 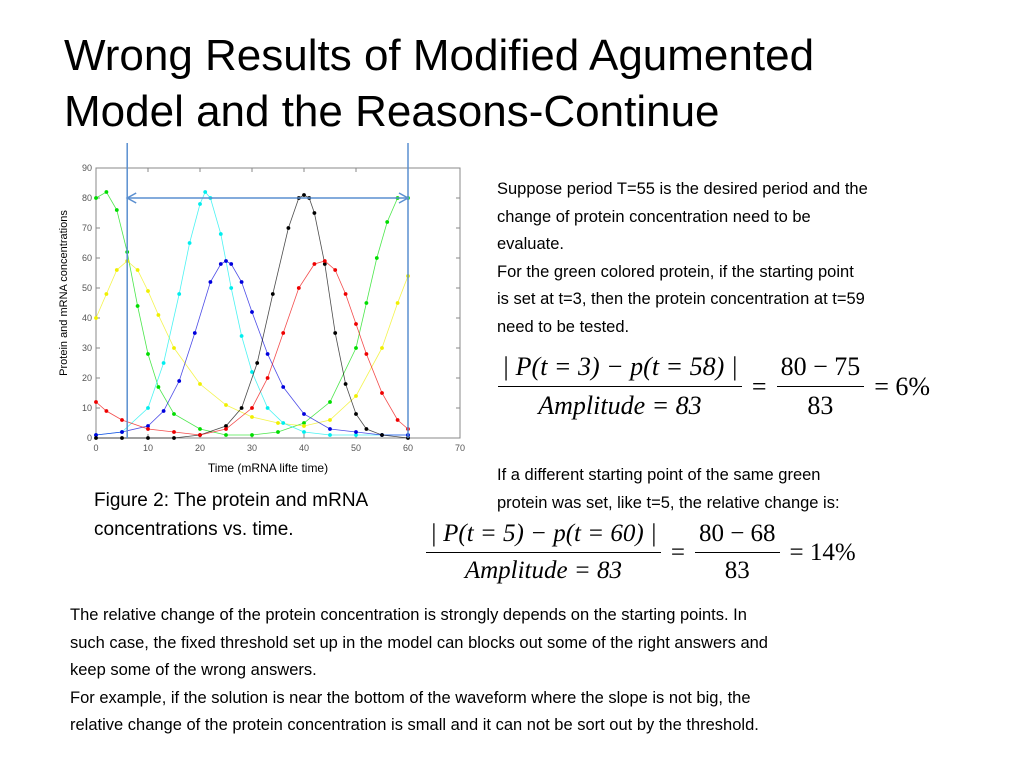 What do you see at coordinates (148, 448) in the screenshot?
I see `x-tick-label: 10` at bounding box center [148, 448].